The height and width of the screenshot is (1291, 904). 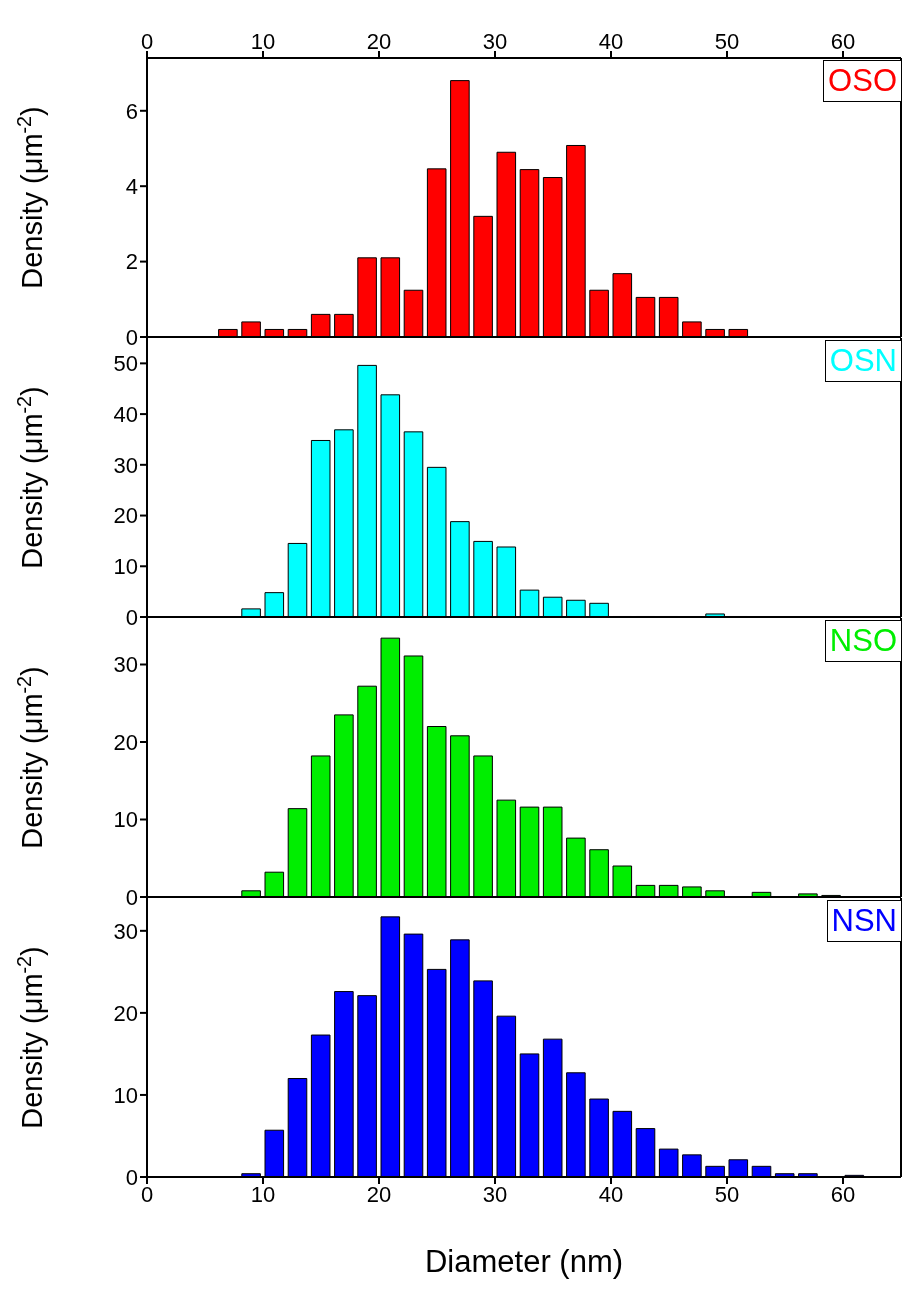 What do you see at coordinates (524, 1261) in the screenshot?
I see `x-axis-title: Diameter (nm)` at bounding box center [524, 1261].